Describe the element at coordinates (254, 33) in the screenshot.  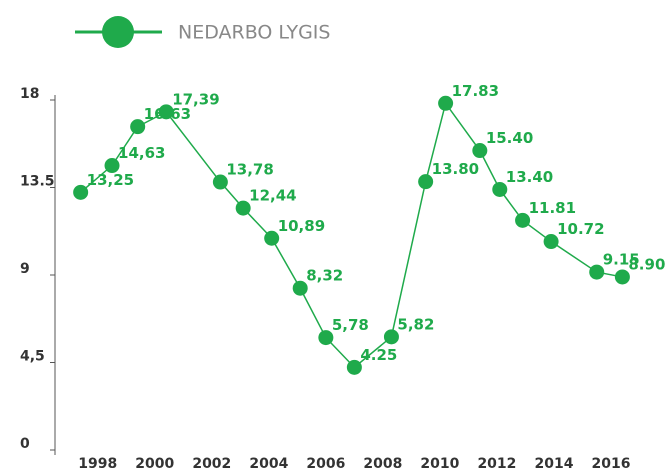
I see `legend-label: NEDARBO LYGIS` at that location.